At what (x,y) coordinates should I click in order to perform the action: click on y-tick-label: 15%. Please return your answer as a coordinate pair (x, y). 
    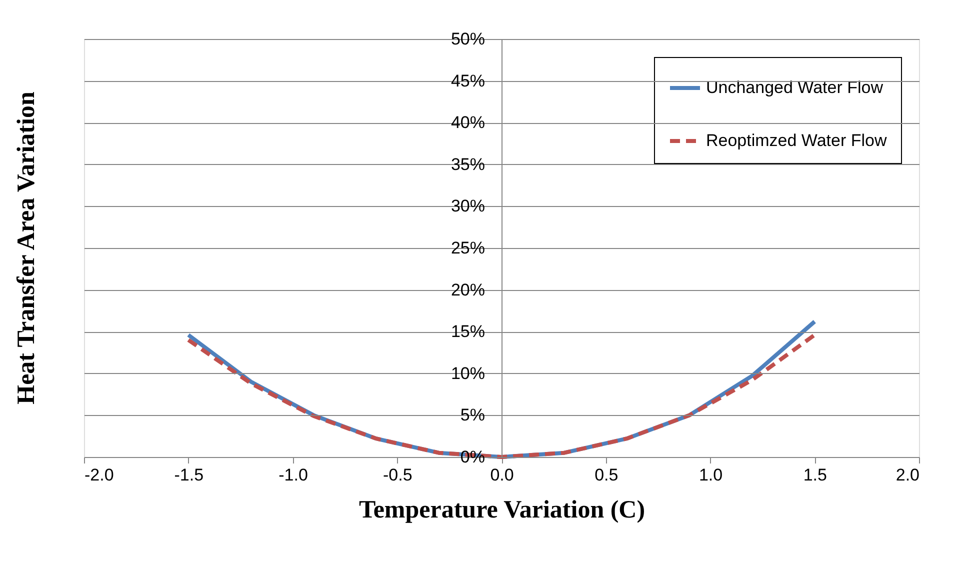
    Looking at the image, I should click on (467, 332).